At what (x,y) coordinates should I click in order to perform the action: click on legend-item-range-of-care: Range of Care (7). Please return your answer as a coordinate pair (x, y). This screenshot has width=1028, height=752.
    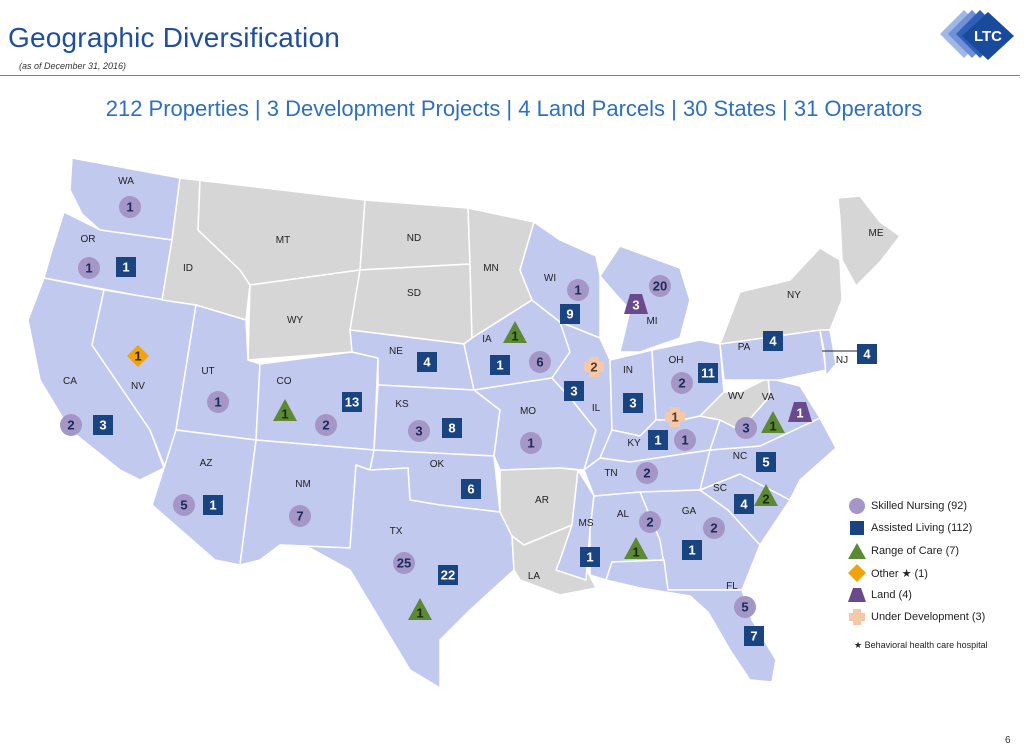
    Looking at the image, I should click on (902, 551).